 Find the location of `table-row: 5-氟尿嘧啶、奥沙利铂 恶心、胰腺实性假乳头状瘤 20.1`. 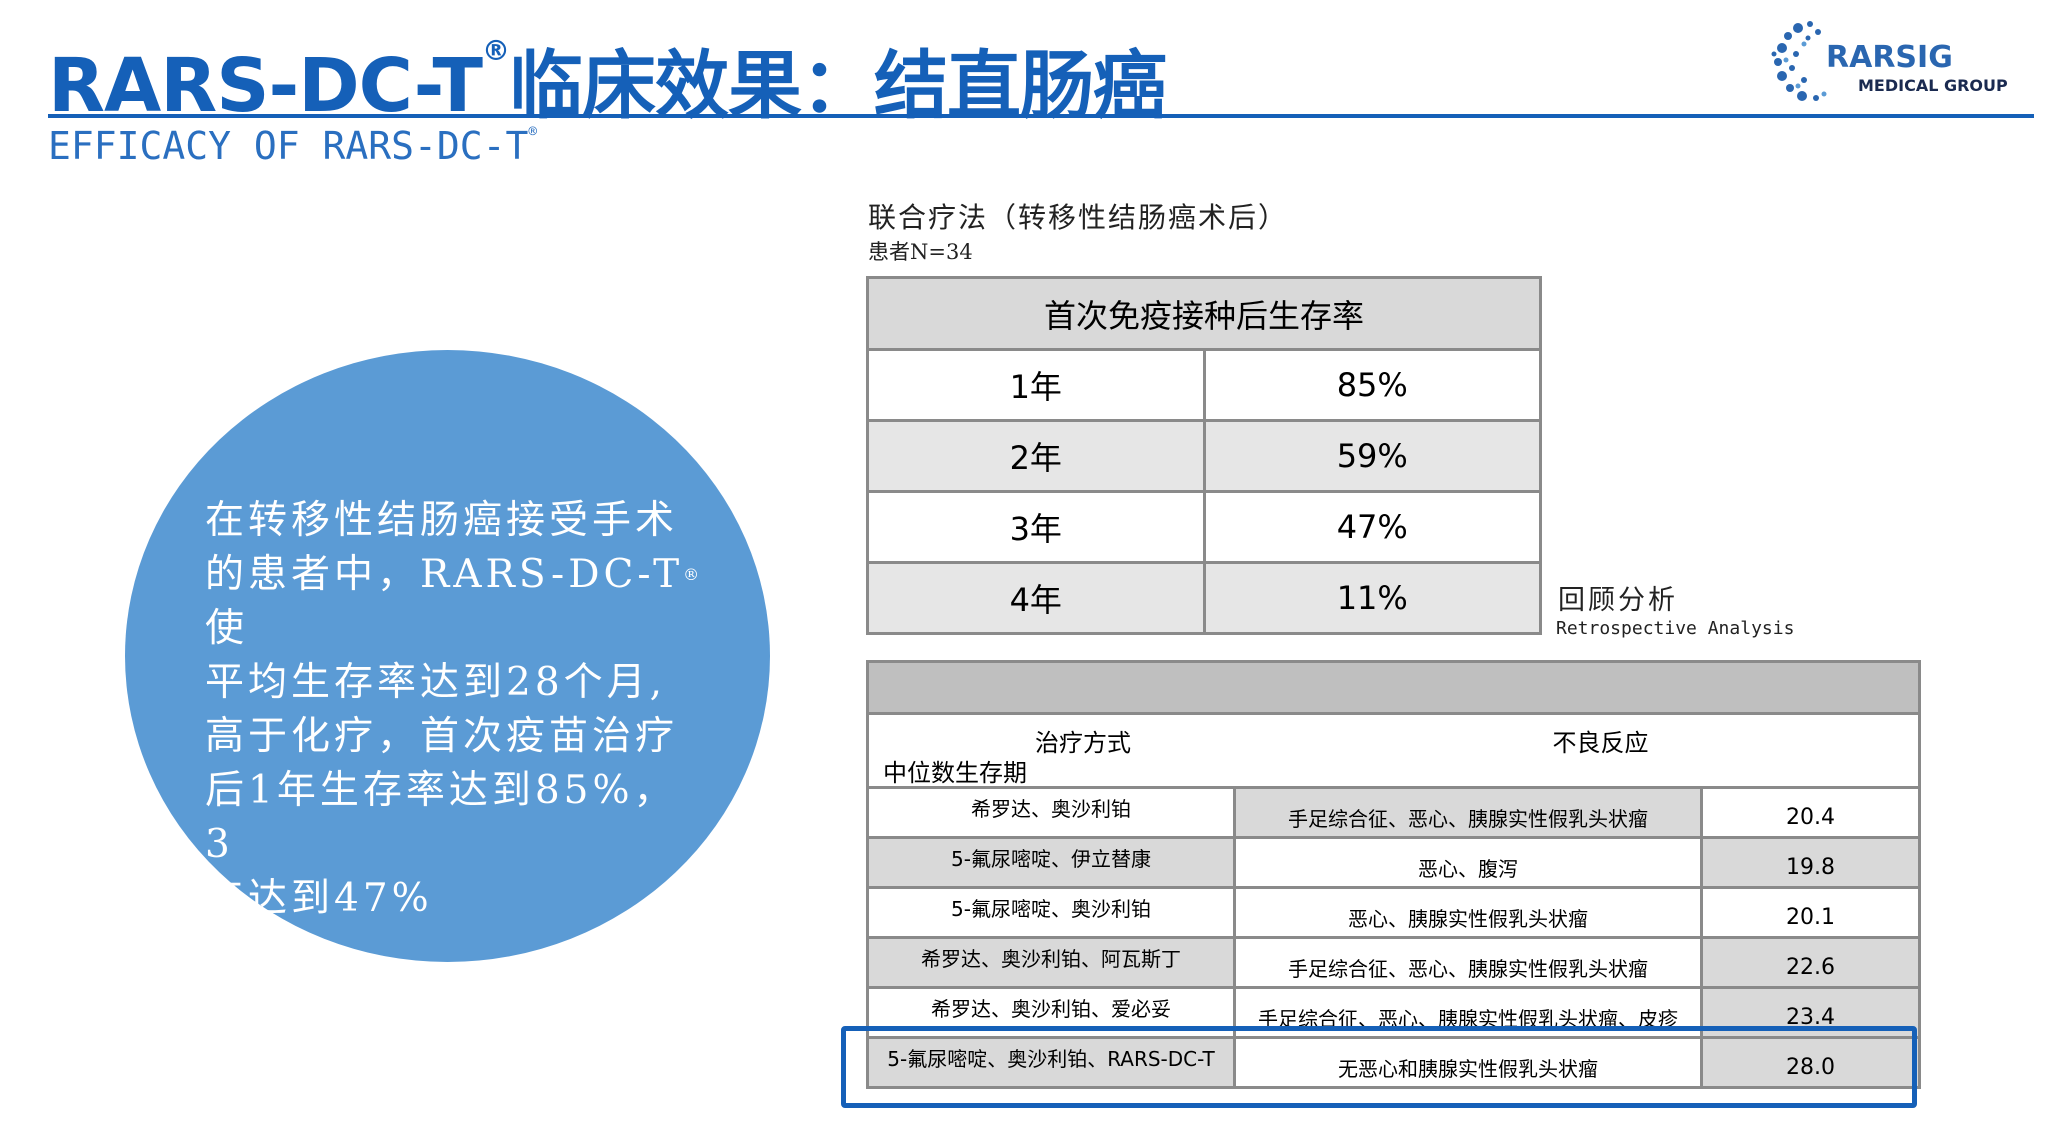

table-row: 5-氟尿嘧啶、奥沙利铂 恶心、胰腺实性假乳头状瘤 20.1 is located at coordinates (1393, 912).